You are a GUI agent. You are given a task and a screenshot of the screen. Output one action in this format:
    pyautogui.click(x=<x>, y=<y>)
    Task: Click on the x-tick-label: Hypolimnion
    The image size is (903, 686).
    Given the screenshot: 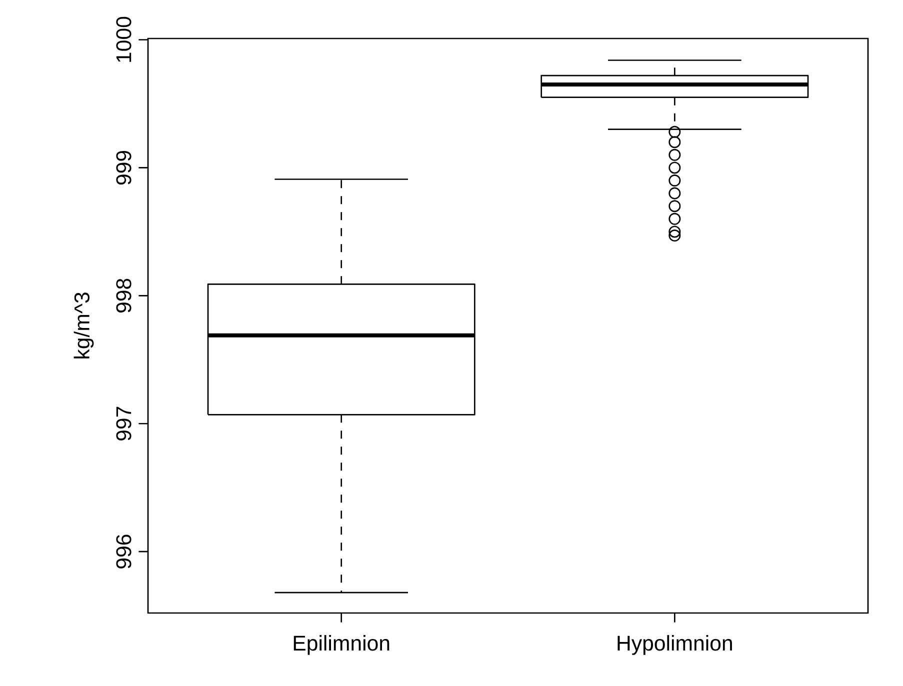 What is the action you would take?
    pyautogui.click(x=675, y=645)
    